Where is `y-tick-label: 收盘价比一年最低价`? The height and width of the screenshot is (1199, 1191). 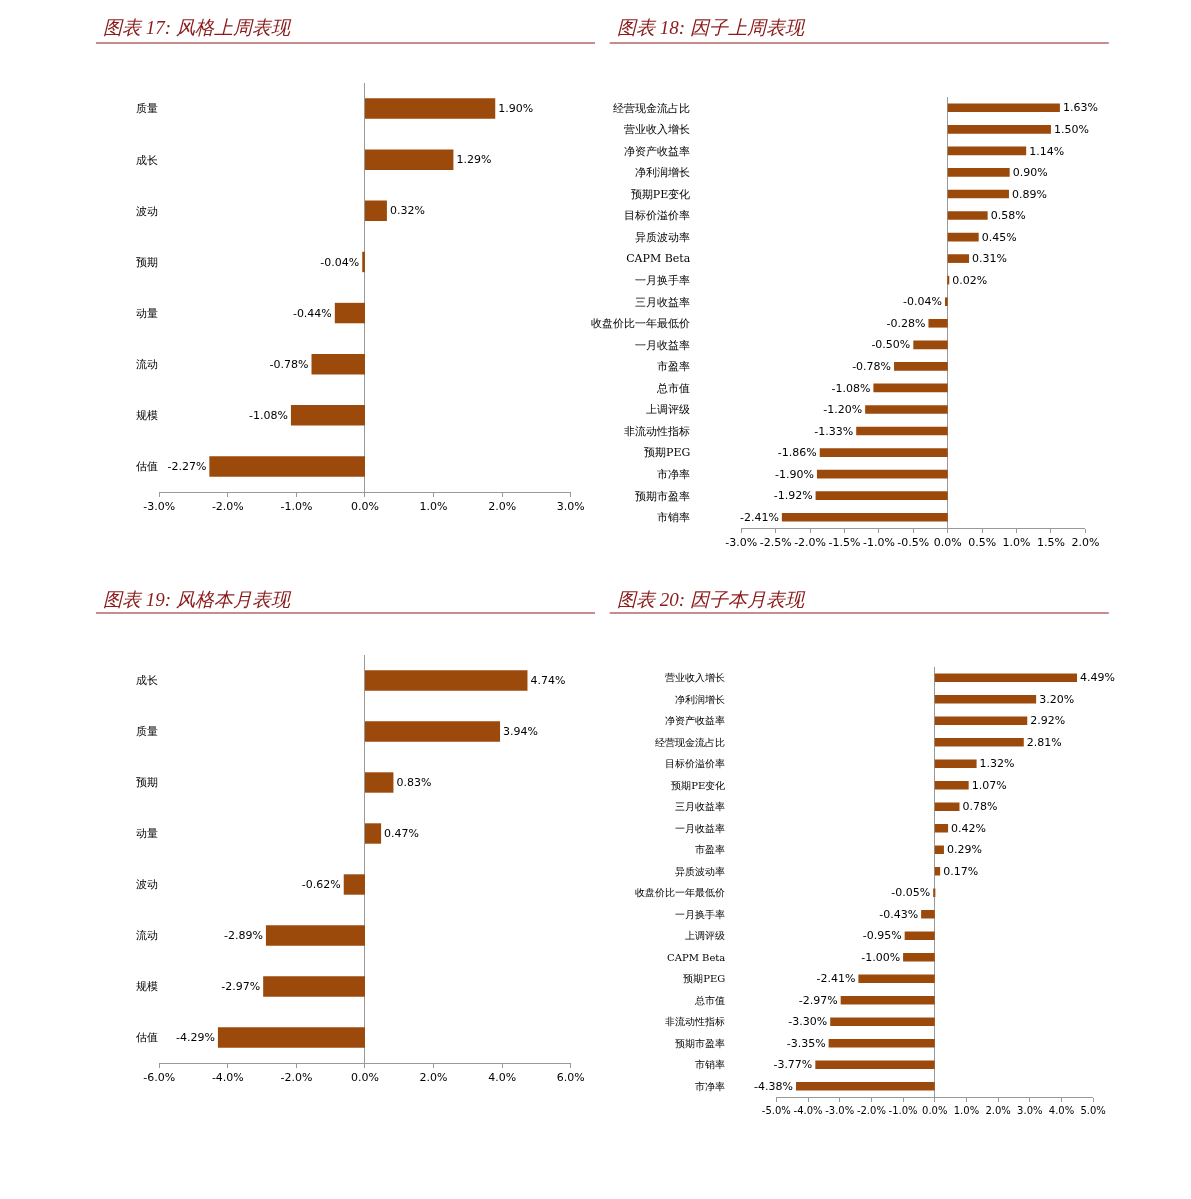
y-tick-label: 收盘价比一年最低价 is located at coordinates (680, 893).